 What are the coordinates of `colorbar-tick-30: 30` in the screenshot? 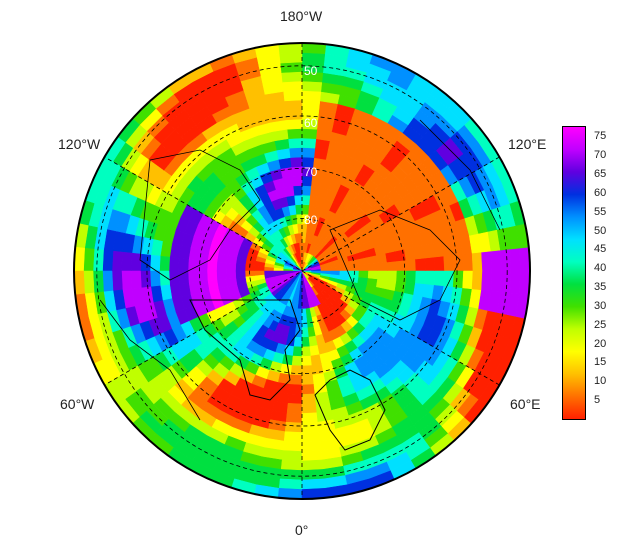 It's located at (600, 305).